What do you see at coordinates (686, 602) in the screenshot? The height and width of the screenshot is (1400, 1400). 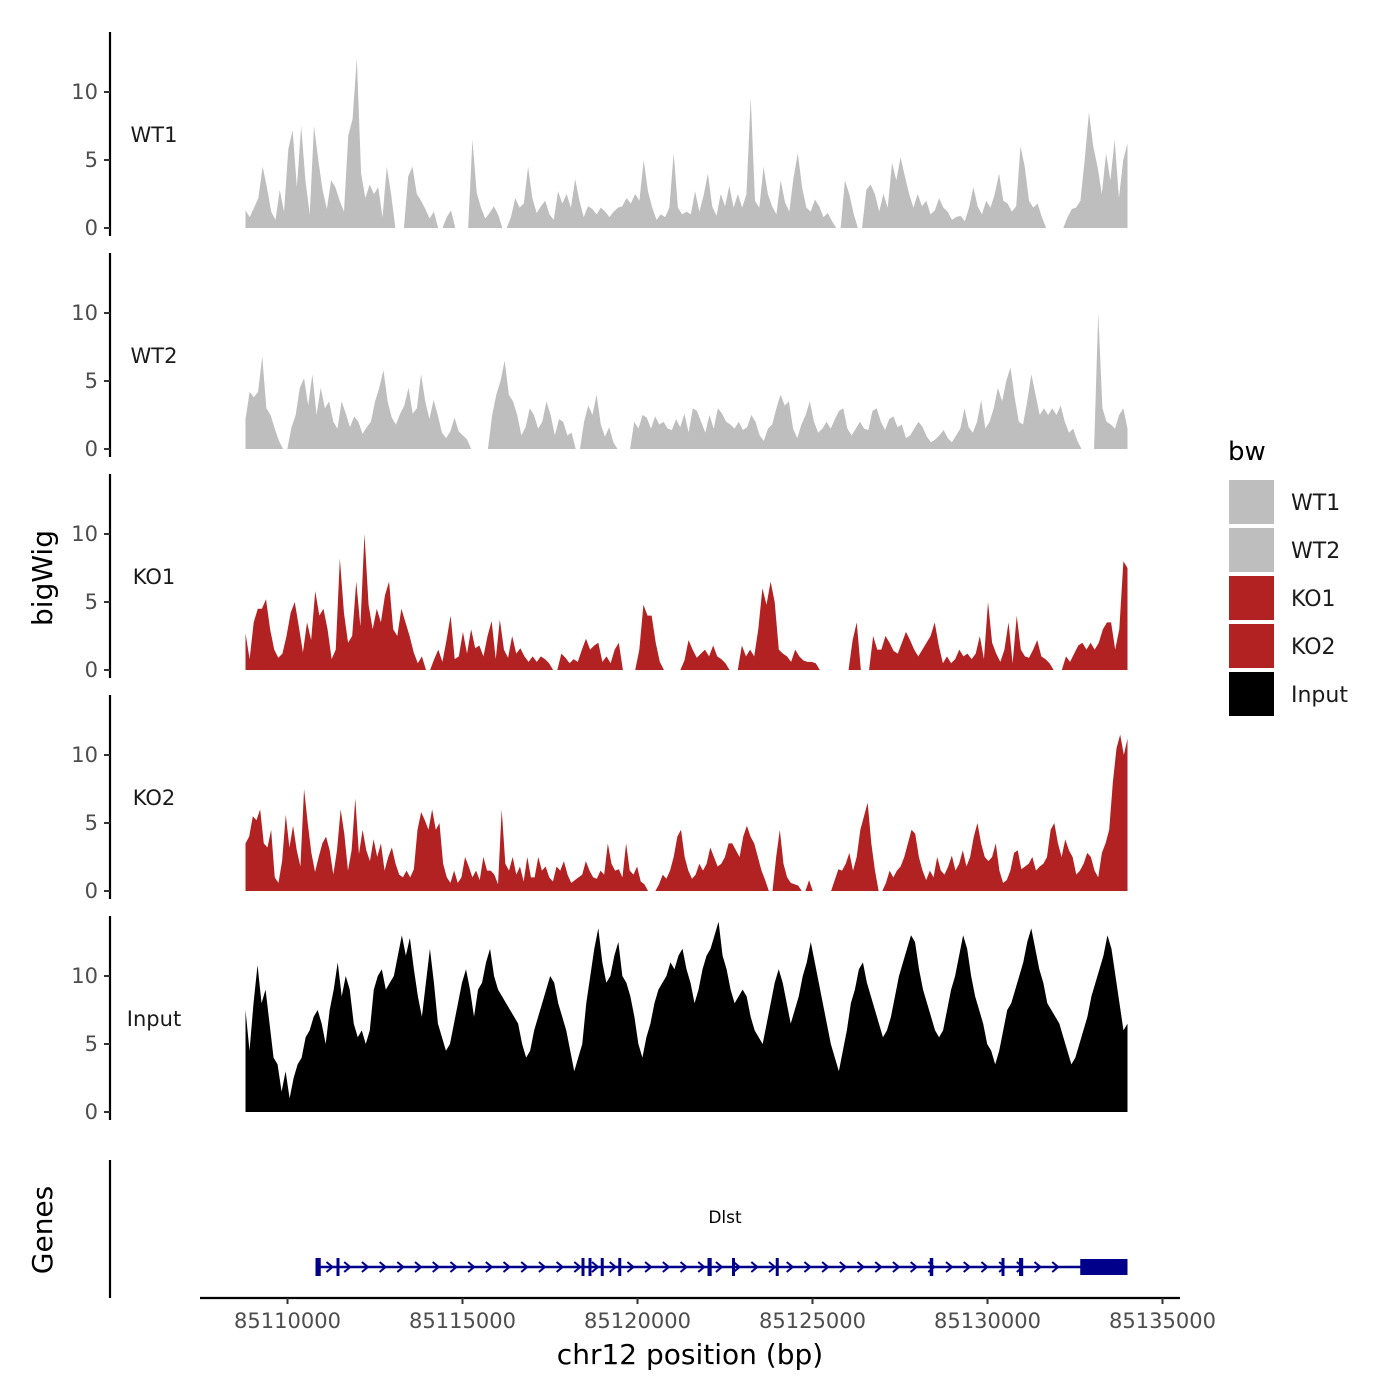 I see `coverage-area-ko1` at bounding box center [686, 602].